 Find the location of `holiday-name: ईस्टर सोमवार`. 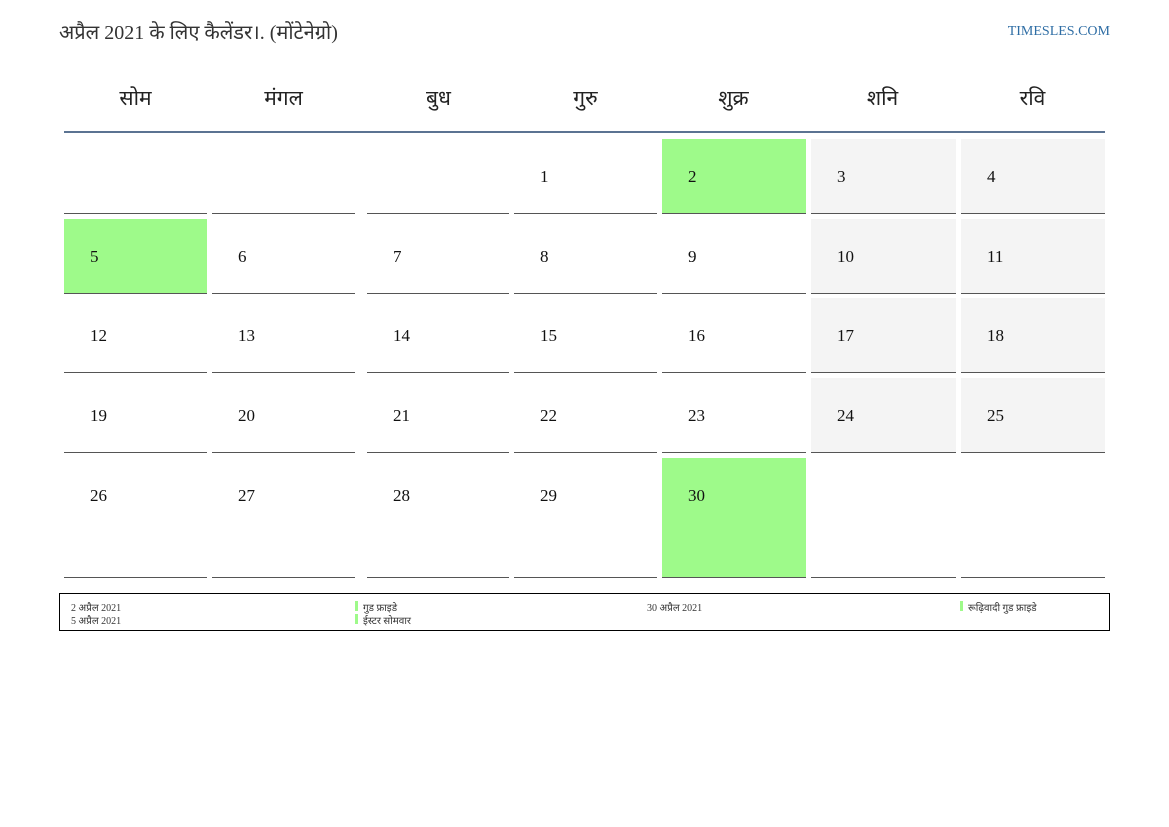

holiday-name: ईस्टर सोमवार is located at coordinates (387, 621).